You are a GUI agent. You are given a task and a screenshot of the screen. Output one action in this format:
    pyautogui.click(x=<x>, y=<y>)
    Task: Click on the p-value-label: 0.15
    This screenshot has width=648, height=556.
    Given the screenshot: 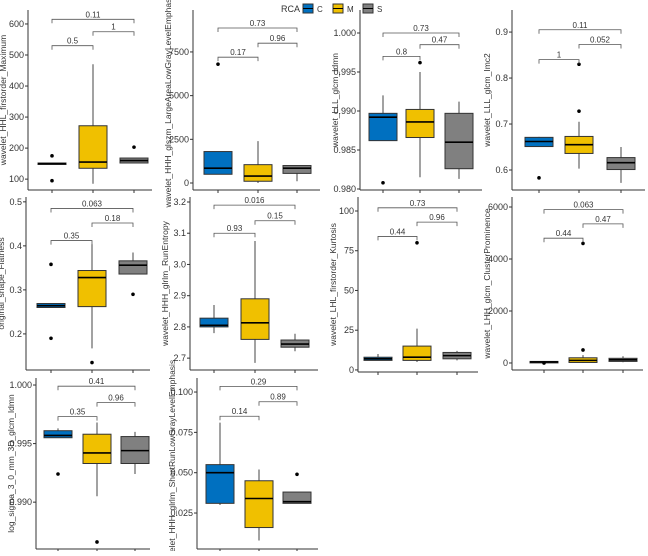 What is the action you would take?
    pyautogui.click(x=275, y=216)
    